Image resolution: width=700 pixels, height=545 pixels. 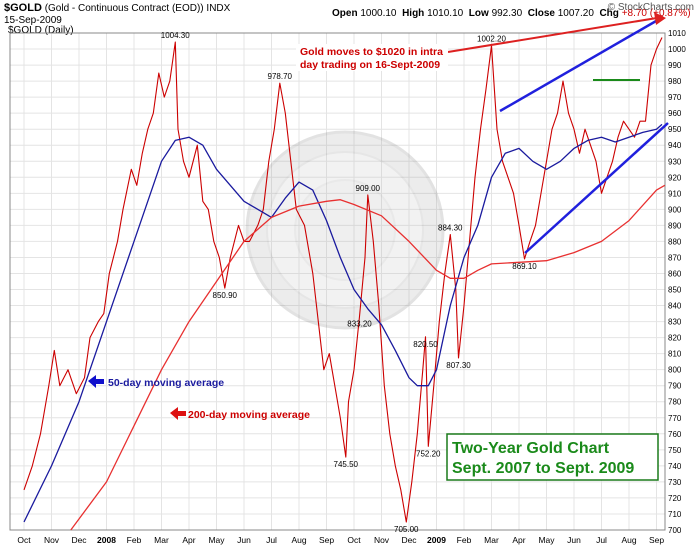 What do you see at coordinates (378, 13) in the screenshot?
I see `open-value: 1000.10` at bounding box center [378, 13].